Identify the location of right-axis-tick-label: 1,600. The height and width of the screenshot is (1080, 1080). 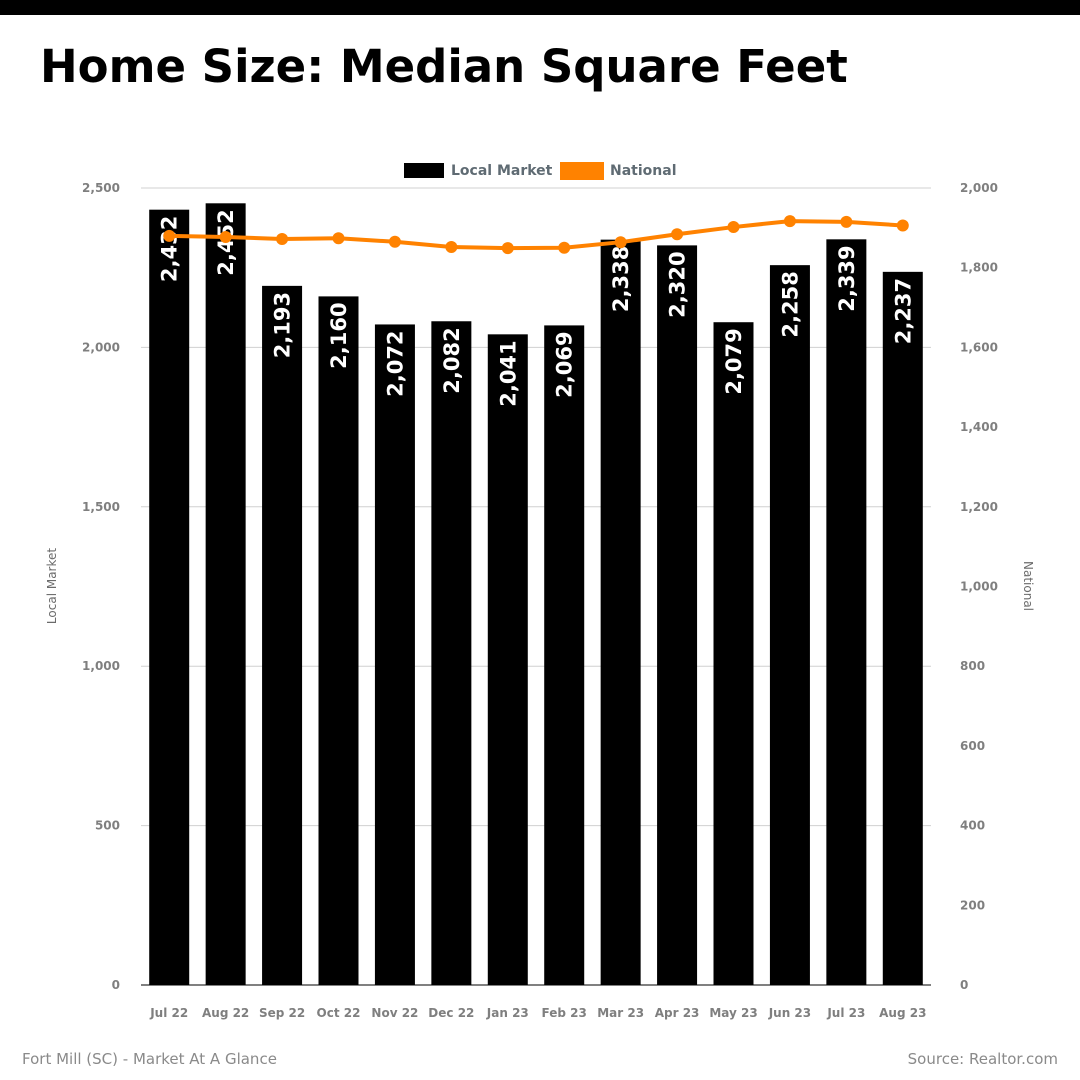
(979, 347).